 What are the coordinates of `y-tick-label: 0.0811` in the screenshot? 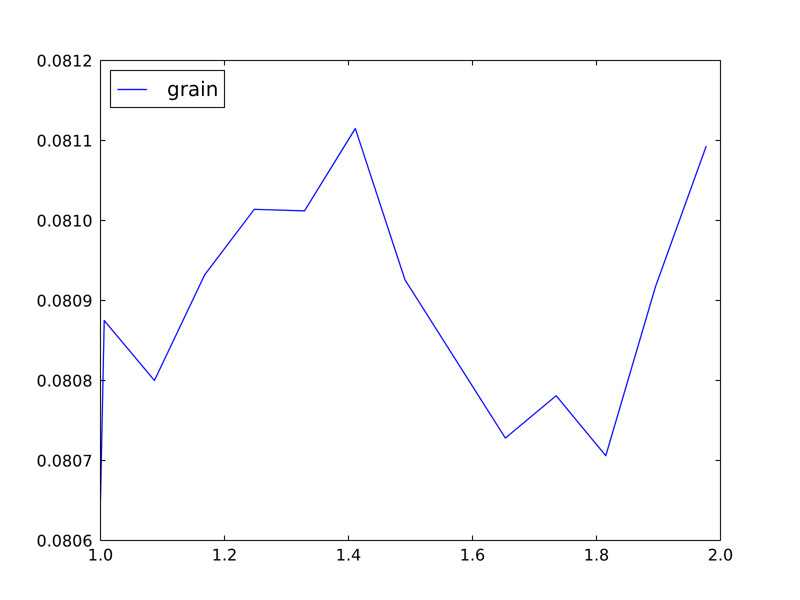 It's located at (64, 141).